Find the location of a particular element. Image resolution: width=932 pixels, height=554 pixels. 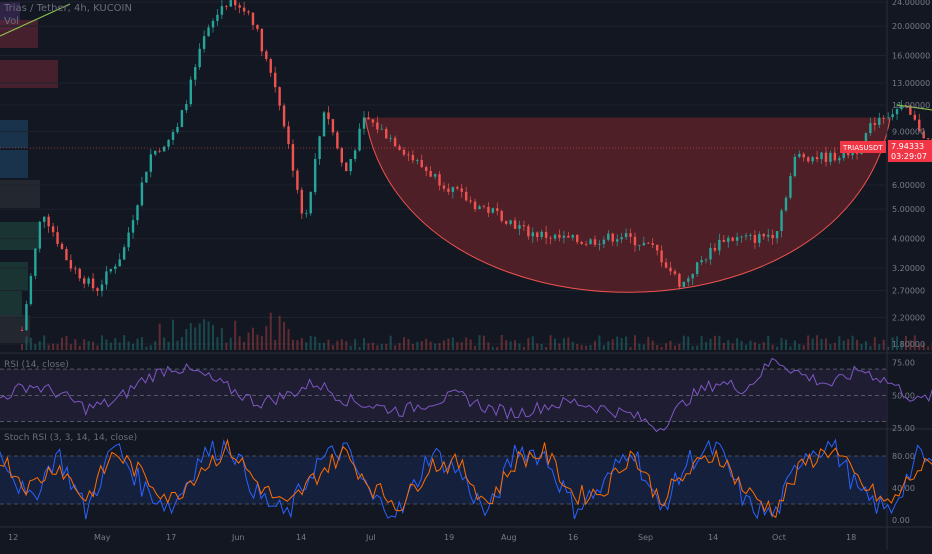

price-axis-label: 3.20000 is located at coordinates (908, 268).